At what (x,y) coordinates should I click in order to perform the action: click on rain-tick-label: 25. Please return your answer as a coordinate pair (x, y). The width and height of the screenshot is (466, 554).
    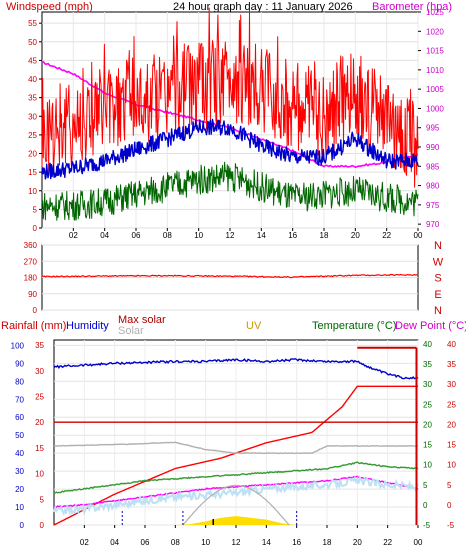
    Looking at the image, I should click on (39, 397).